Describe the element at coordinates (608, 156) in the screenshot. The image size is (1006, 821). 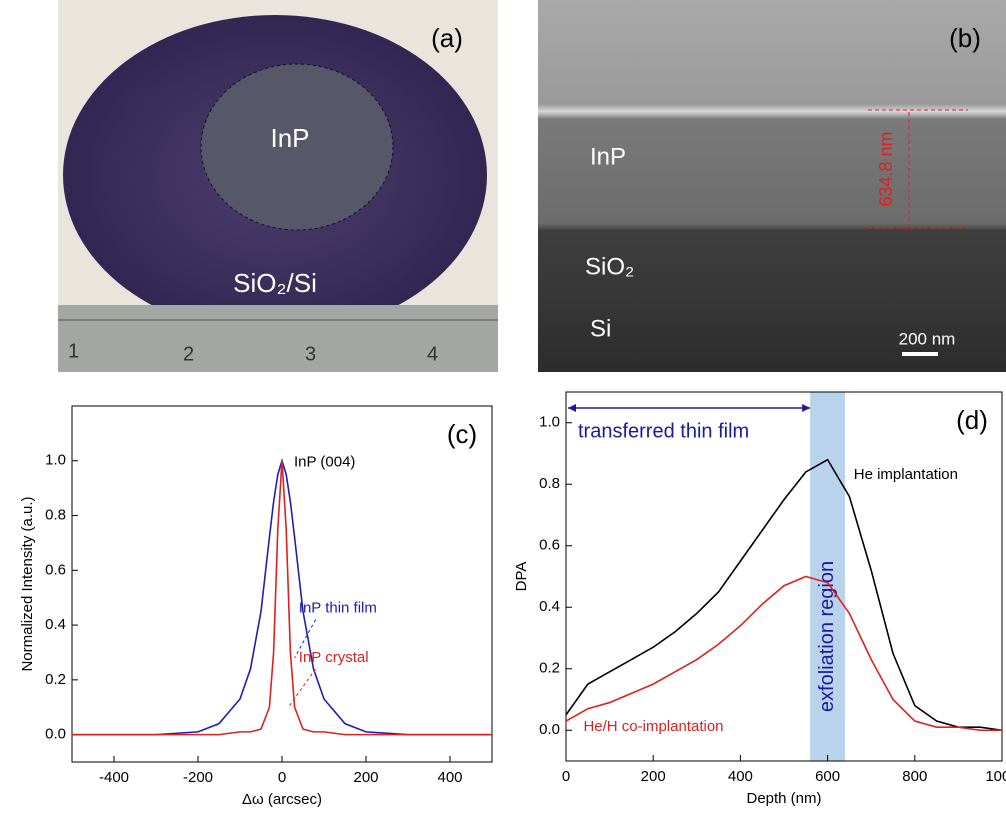
I see `layer-label: InP` at that location.